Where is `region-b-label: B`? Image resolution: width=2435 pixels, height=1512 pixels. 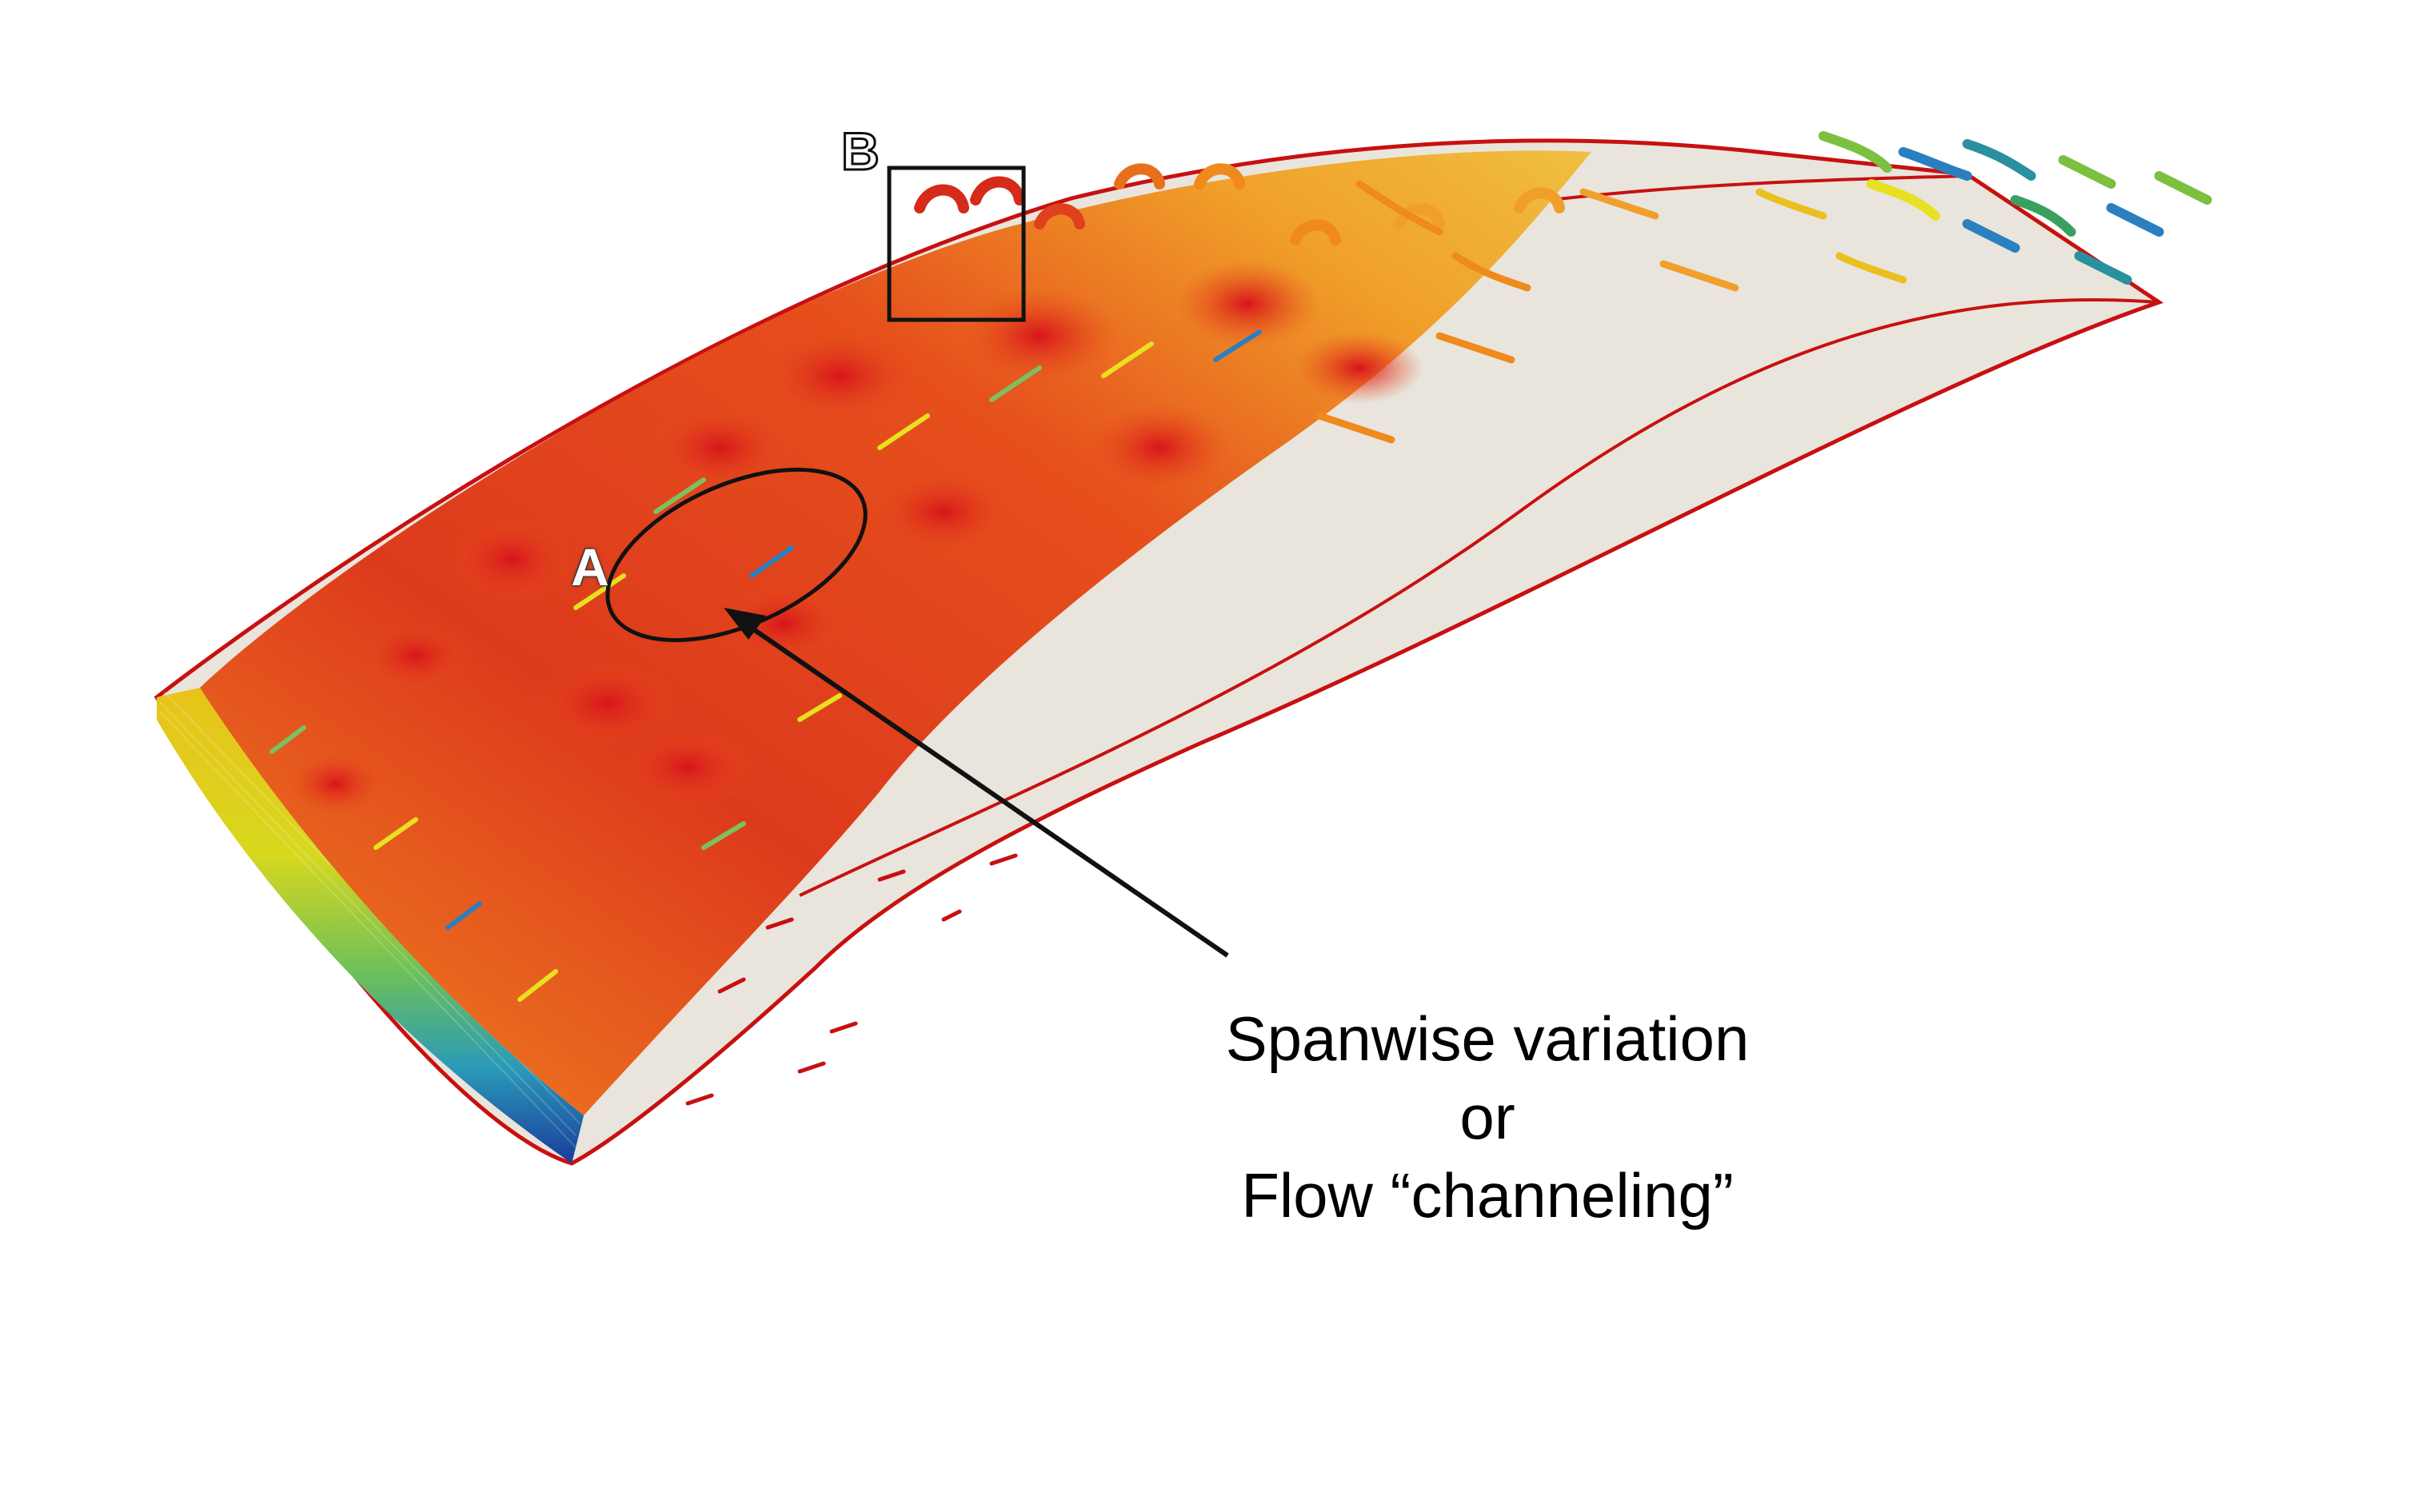
region-b-label: B is located at coordinates (860, 151).